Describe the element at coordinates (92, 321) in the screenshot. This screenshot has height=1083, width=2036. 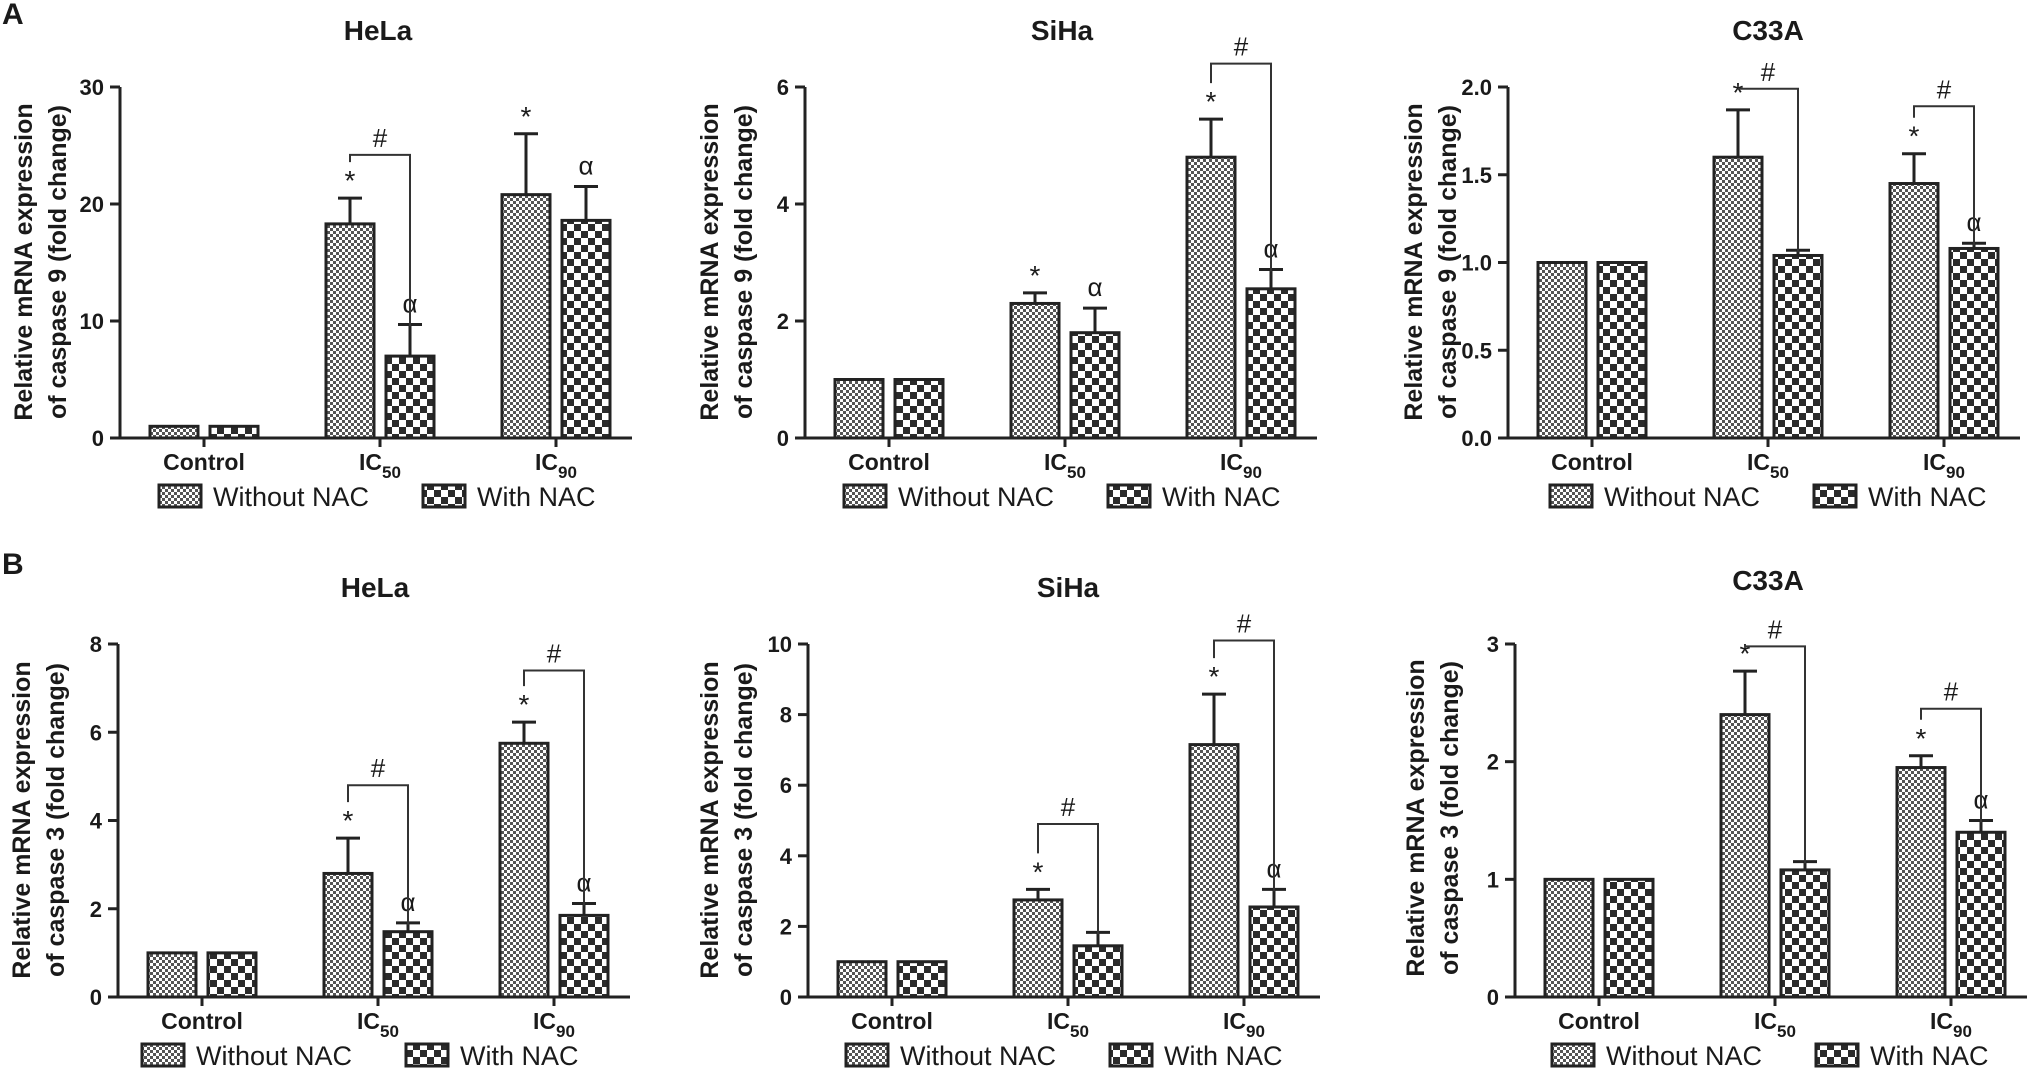
I see `y-tick-label: 10` at that location.